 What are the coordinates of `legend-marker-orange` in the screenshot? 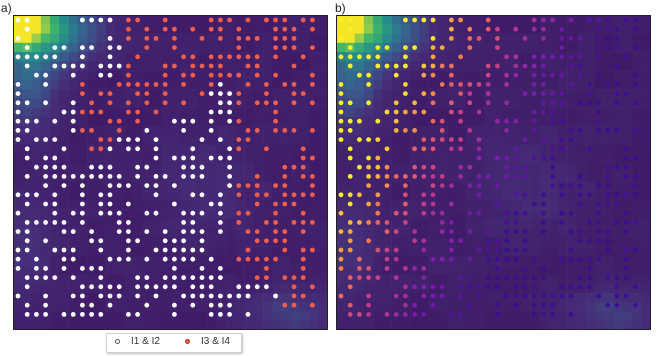 It's located at (187, 341).